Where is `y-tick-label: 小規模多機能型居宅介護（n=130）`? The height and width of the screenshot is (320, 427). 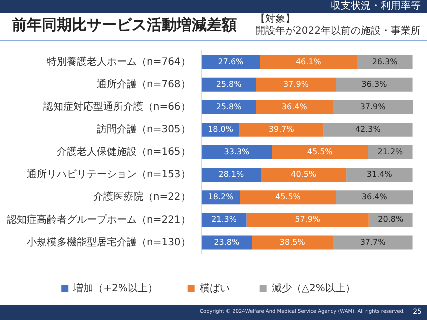
y-tick-label: 小規模多機能型居宅介護（n=130） is located at coordinates (108, 242).